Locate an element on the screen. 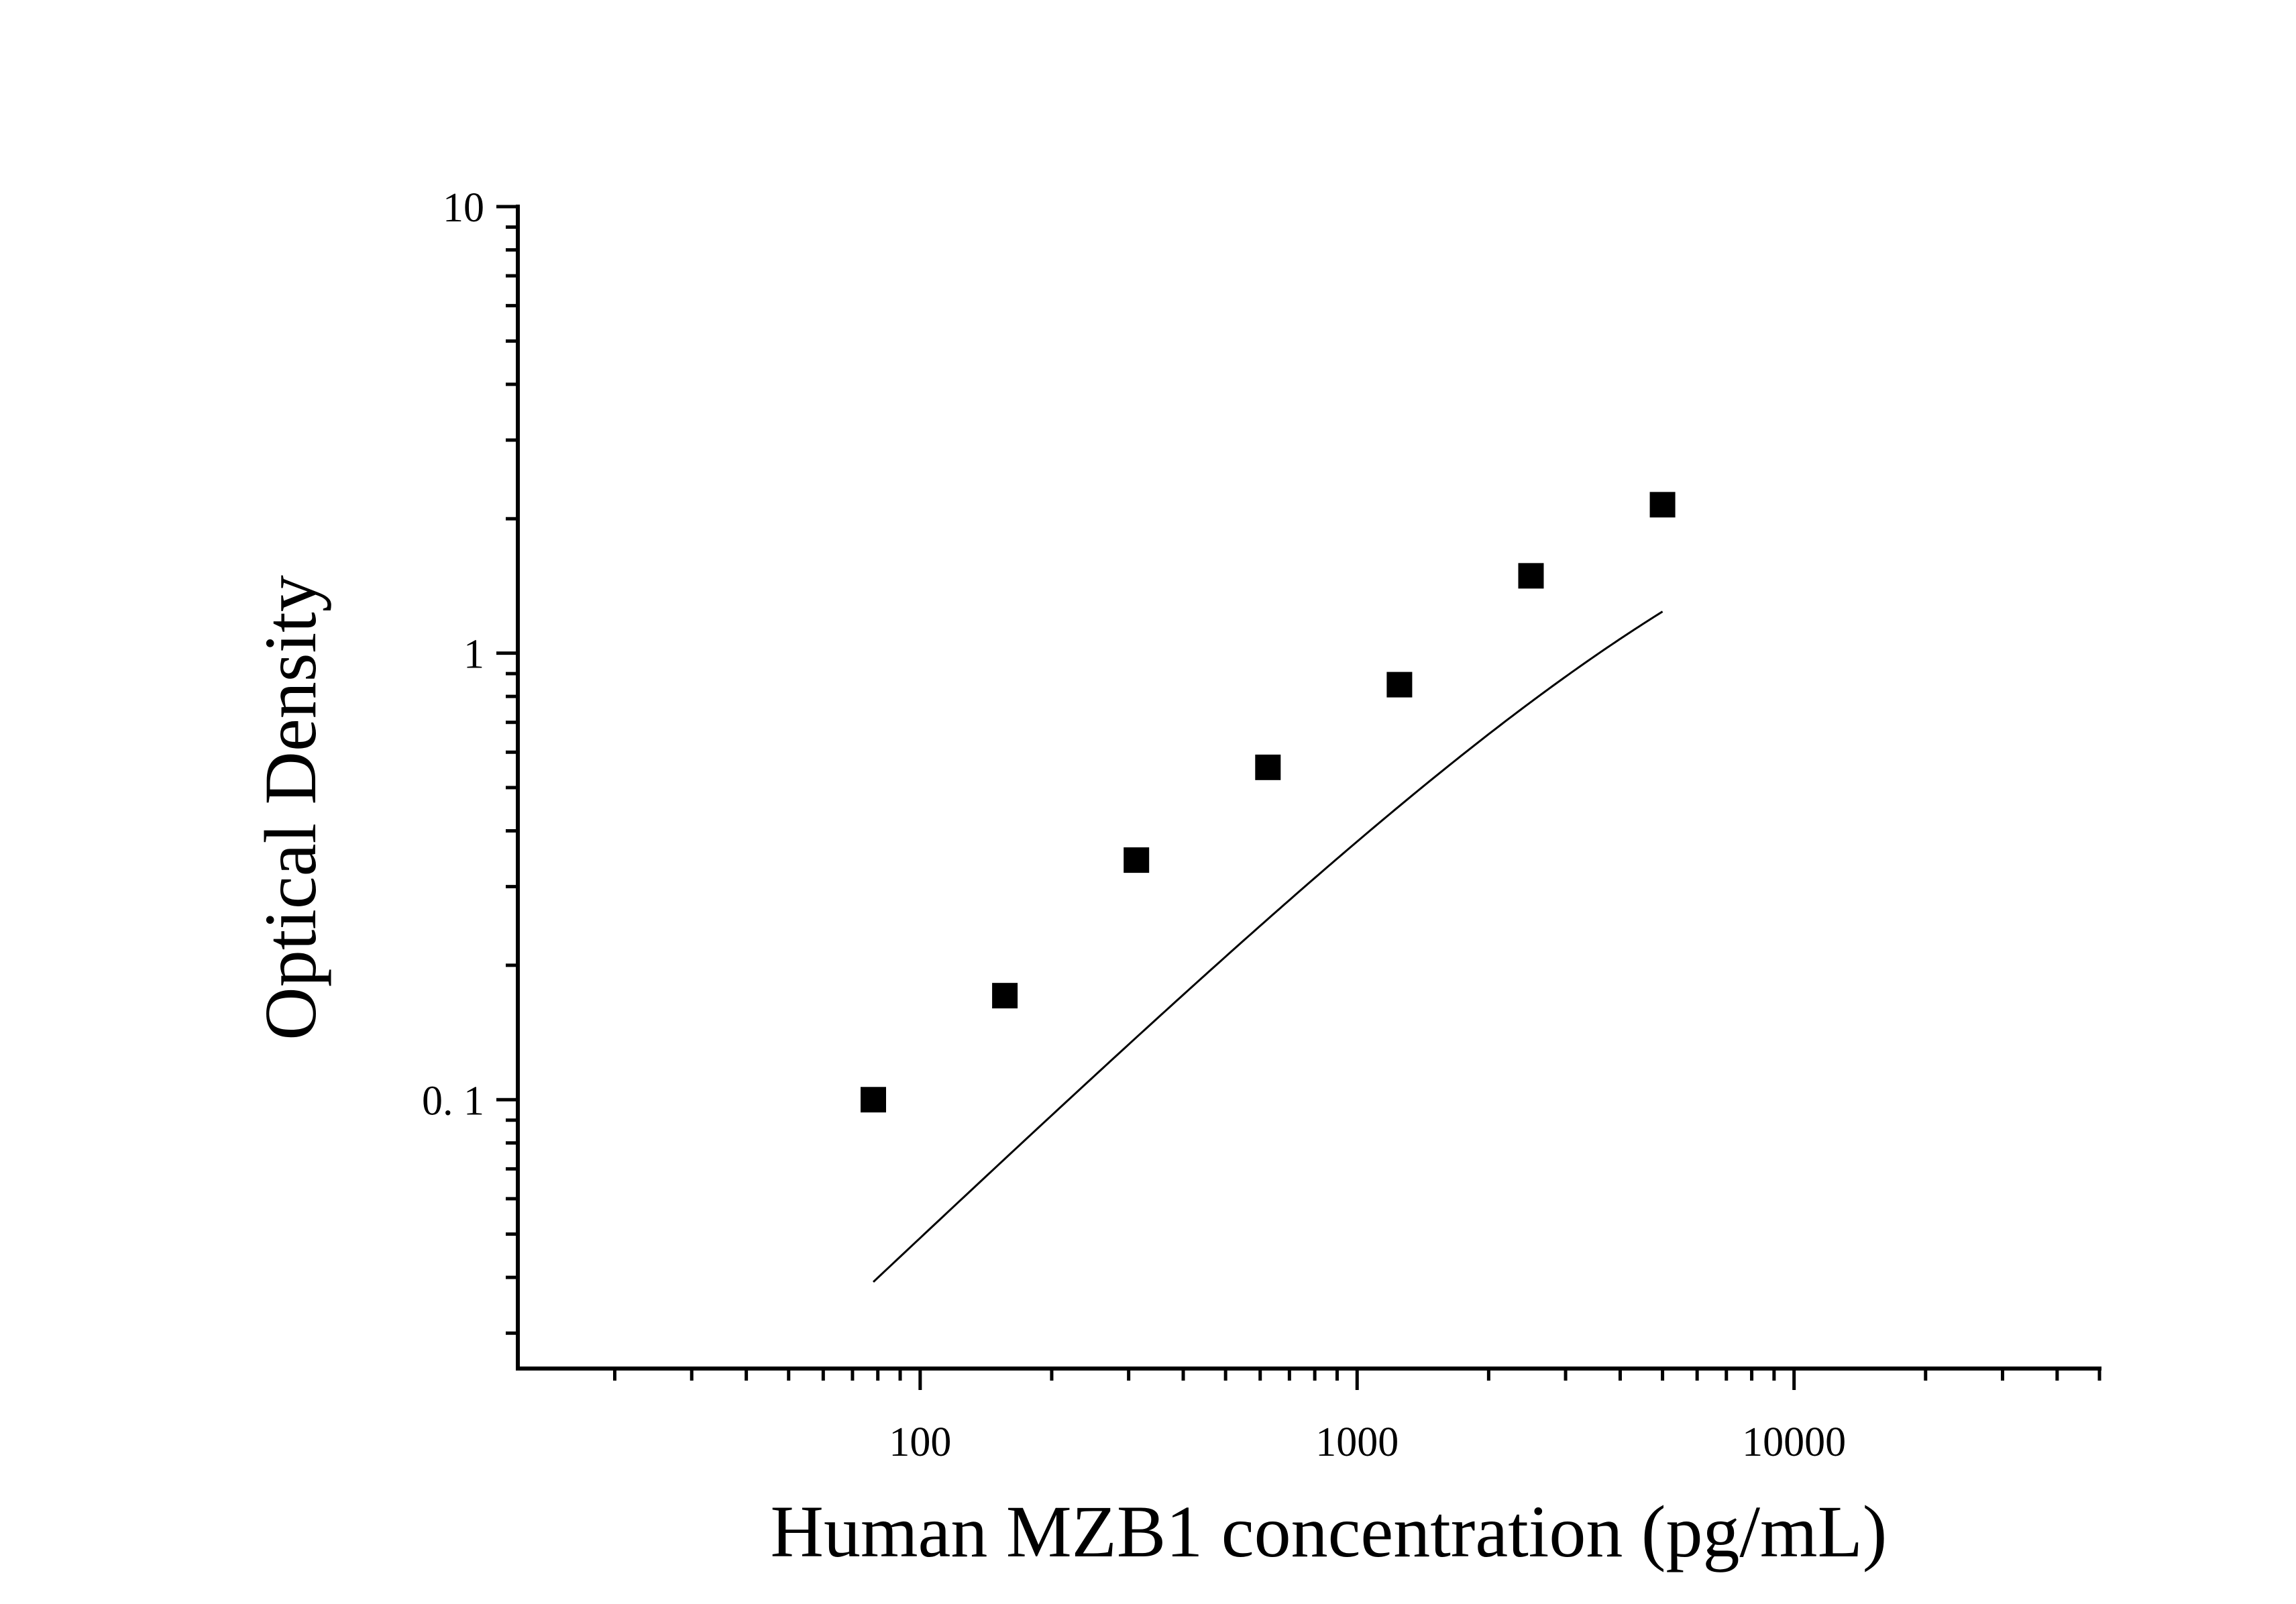 This screenshot has height=1604, width=2296. fit-curve-line is located at coordinates (1267, 946).